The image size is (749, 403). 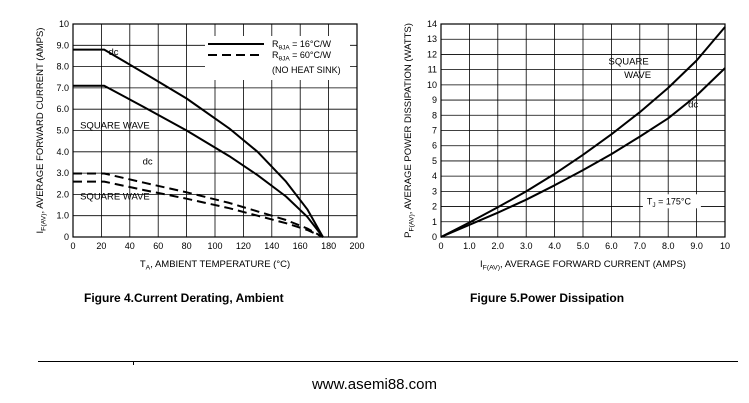 What do you see at coordinates (271, 246) in the screenshot?
I see `x-tick-label: 140` at bounding box center [271, 246].